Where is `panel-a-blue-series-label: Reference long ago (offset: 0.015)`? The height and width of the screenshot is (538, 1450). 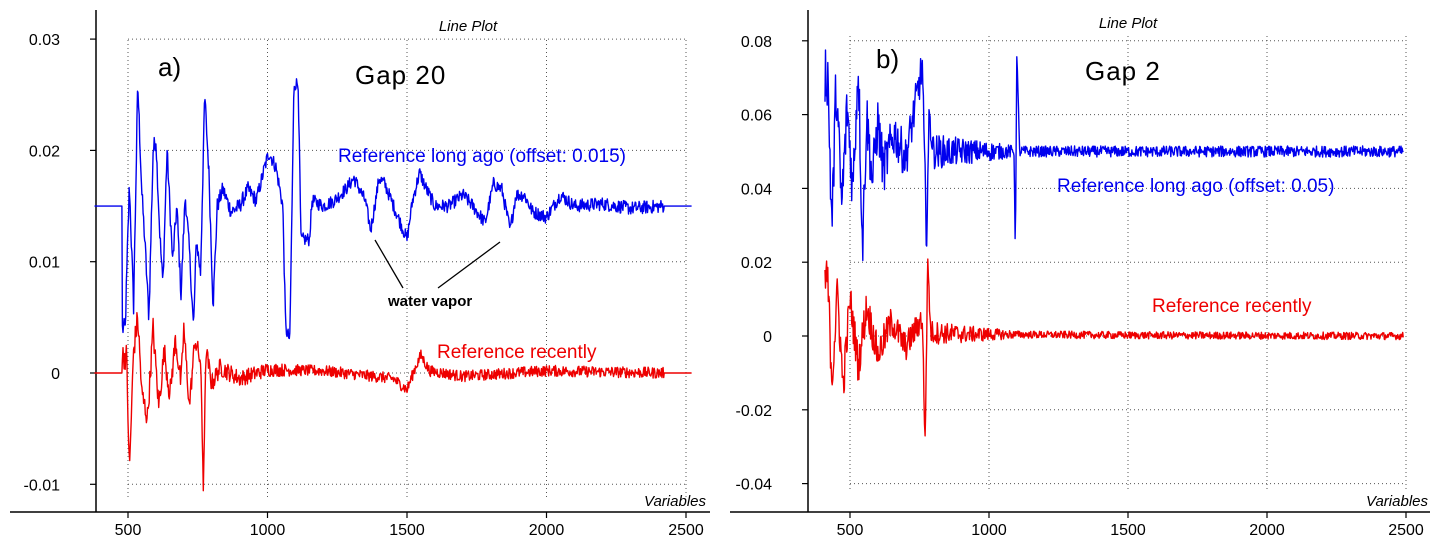
panel-a-blue-series-label: Reference long ago (offset: 0.015) is located at coordinates (482, 156).